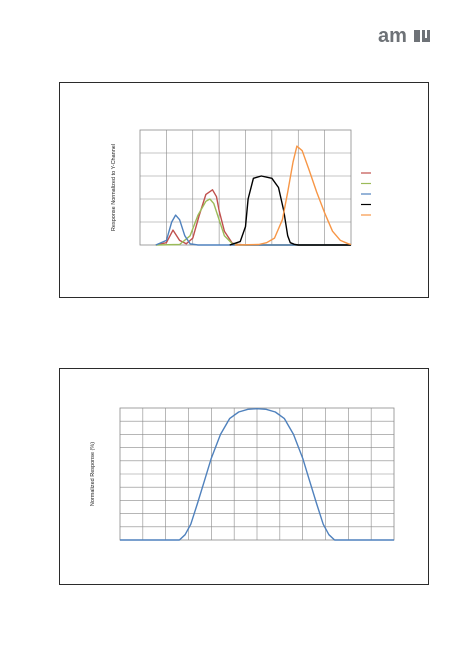 The image size is (474, 671). What do you see at coordinates (93, 474) in the screenshot?
I see `y-axis-label: Normalized Response (%)` at bounding box center [93, 474].